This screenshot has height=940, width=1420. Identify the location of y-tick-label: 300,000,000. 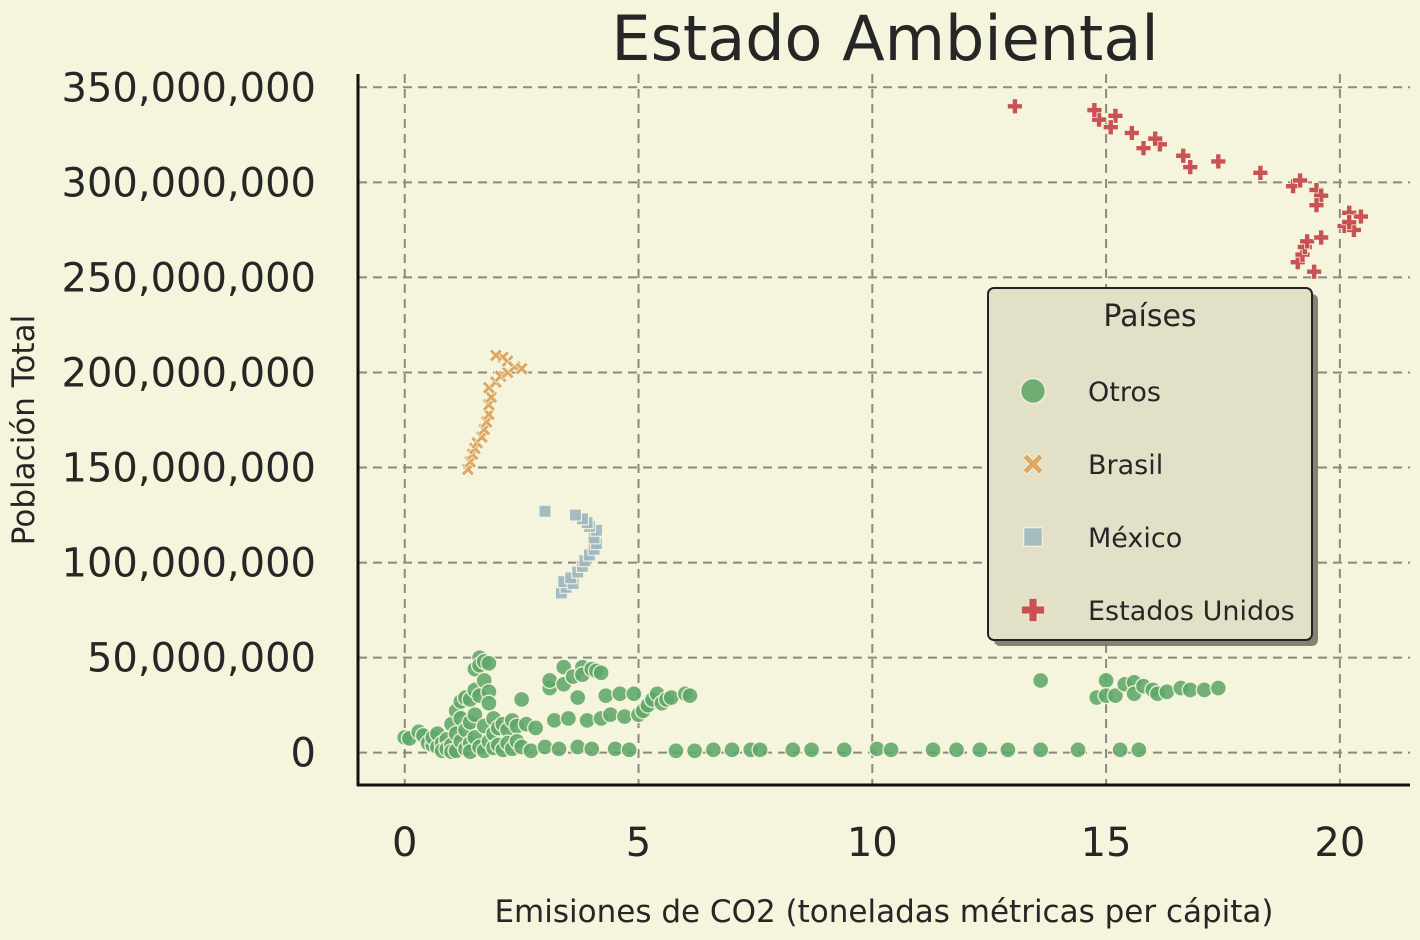
(189, 183).